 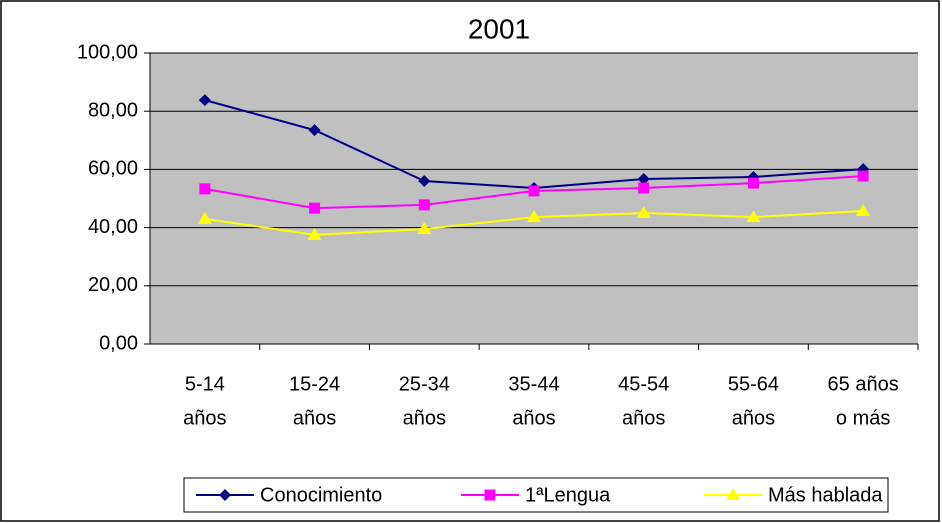 I want to click on legend-label: 1ªLengua, so click(x=568, y=495).